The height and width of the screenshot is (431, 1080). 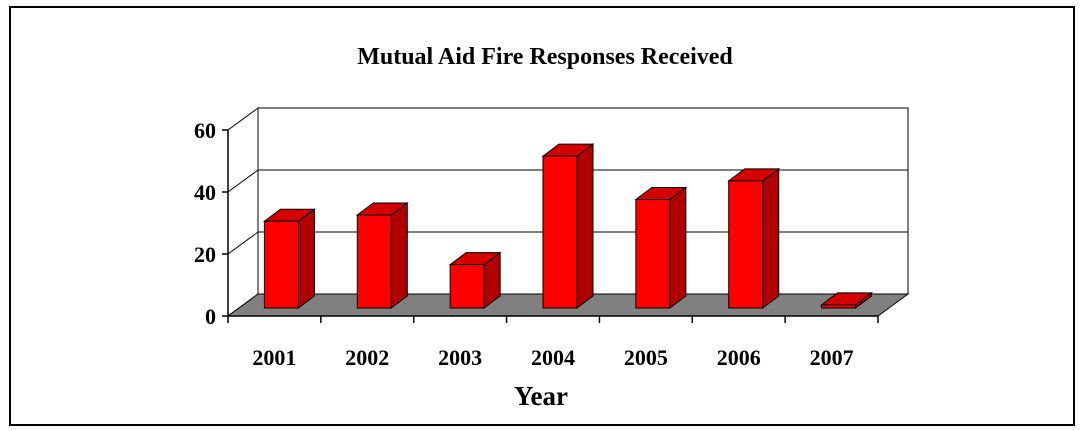 What do you see at coordinates (541, 396) in the screenshot?
I see `x-axis-label: Year` at bounding box center [541, 396].